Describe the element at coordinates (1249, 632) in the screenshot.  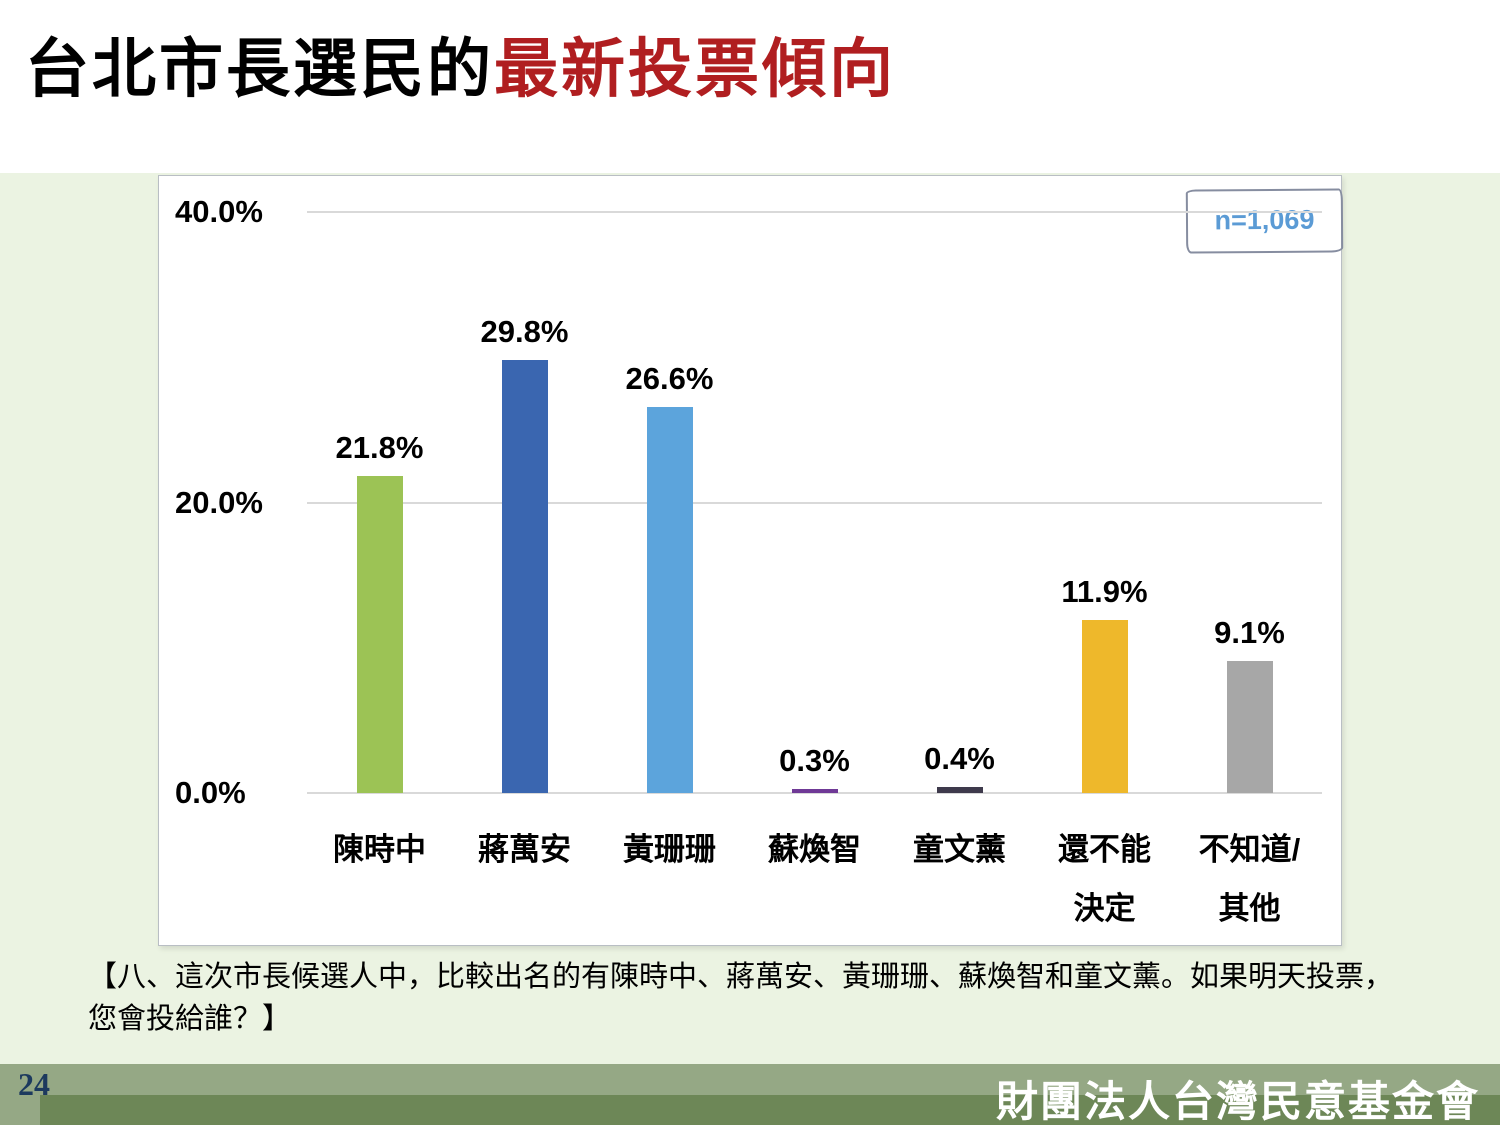
I see `bar-value-label: 9.1%` at that location.